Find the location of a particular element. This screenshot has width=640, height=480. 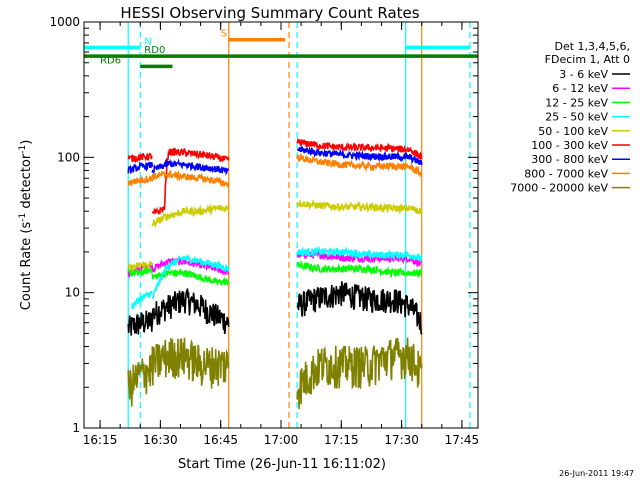

y-tick-label-0: 1 is located at coordinates (76, 428).